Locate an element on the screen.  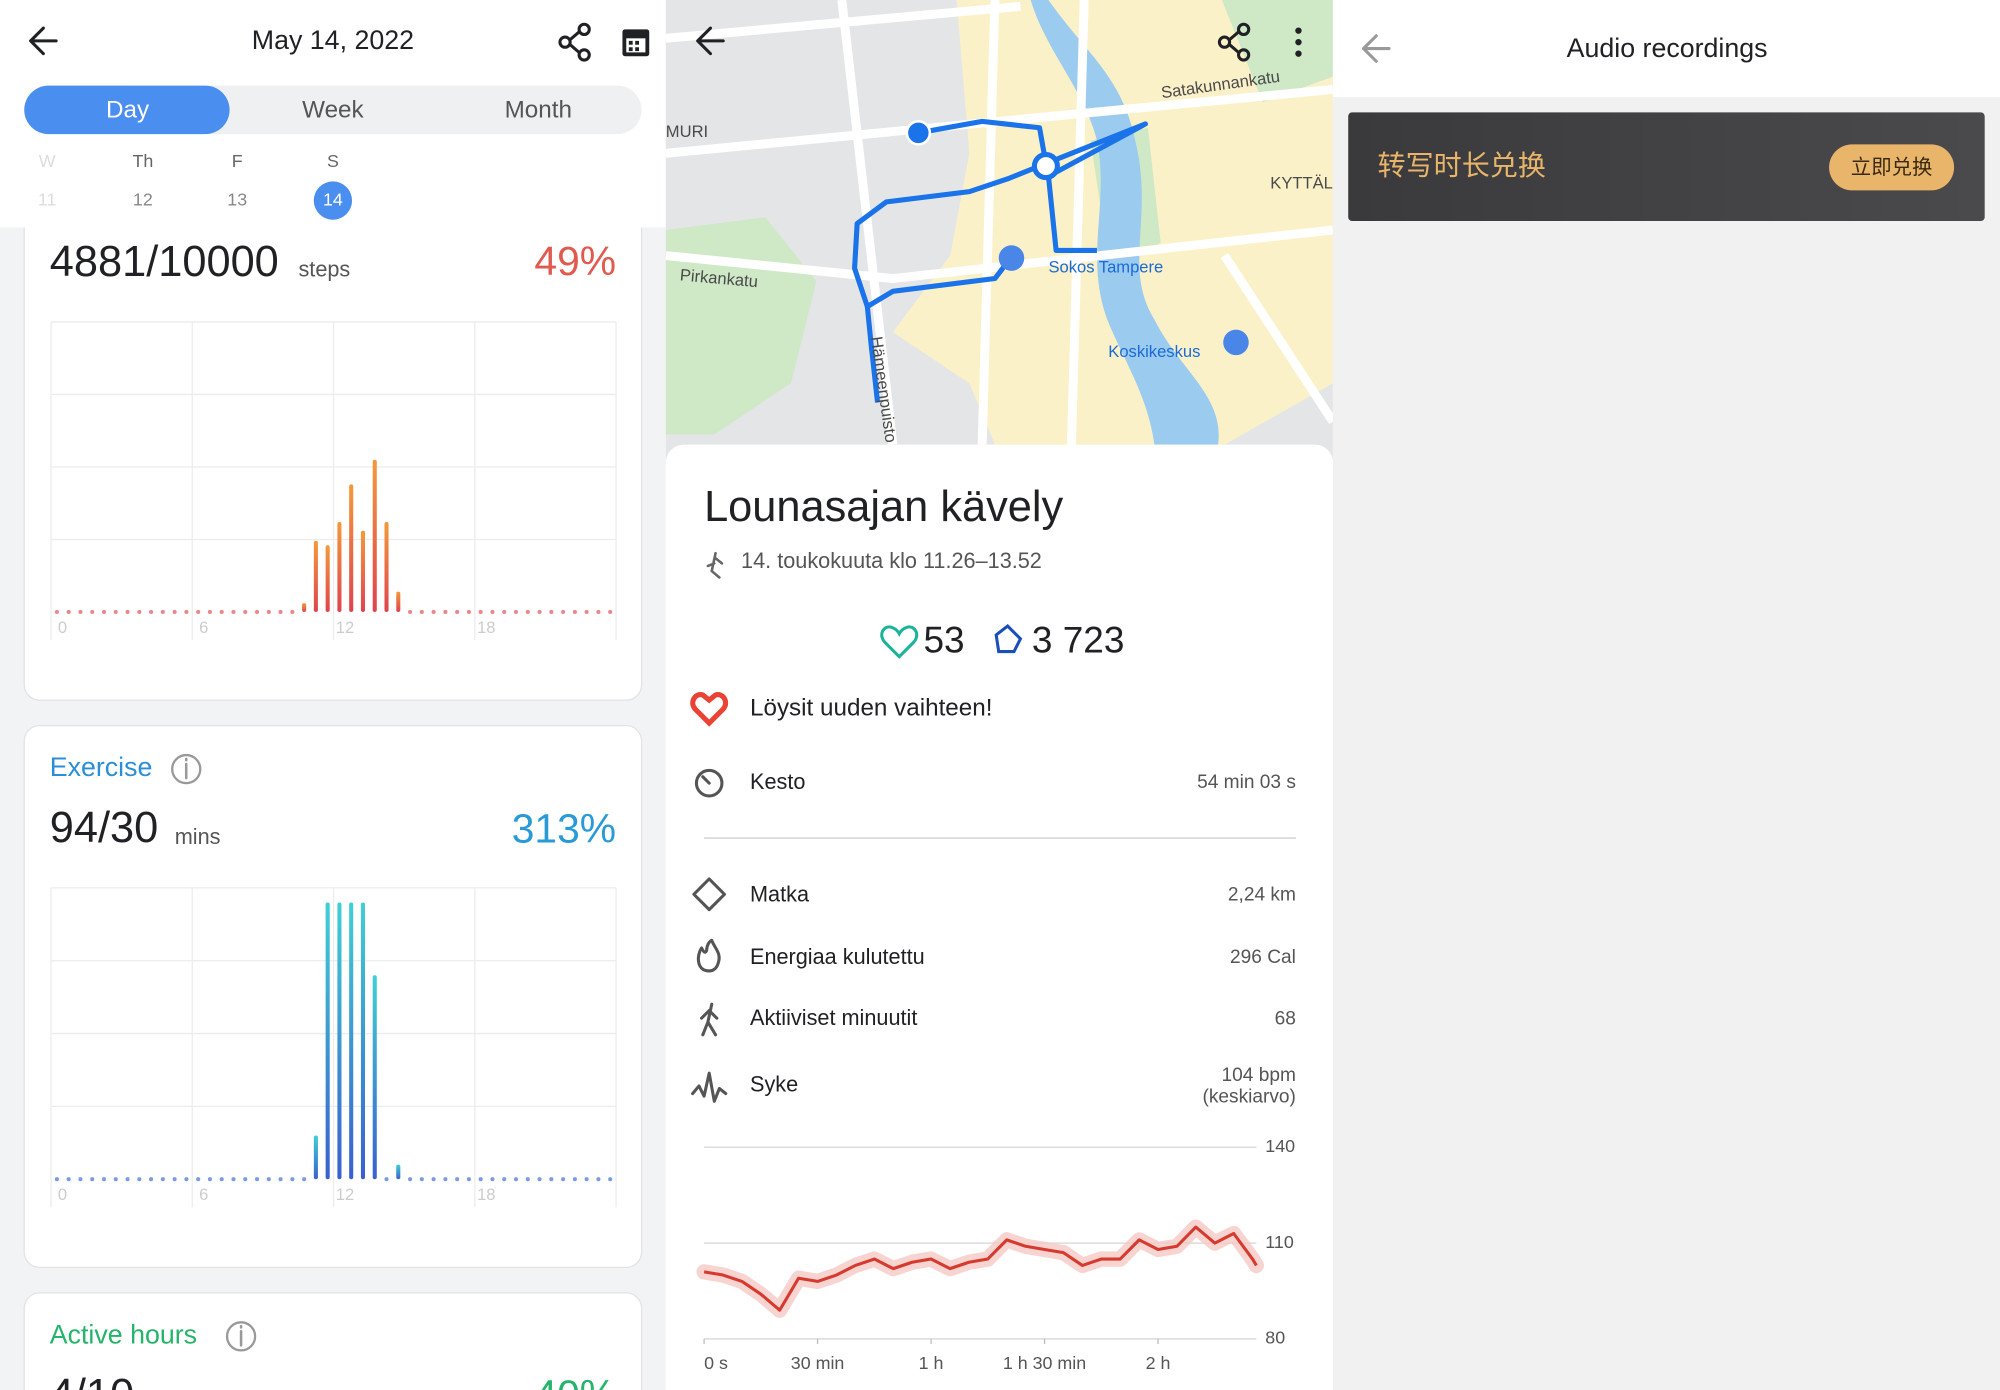
x-tick-label: 0 is located at coordinates (62, 1194).